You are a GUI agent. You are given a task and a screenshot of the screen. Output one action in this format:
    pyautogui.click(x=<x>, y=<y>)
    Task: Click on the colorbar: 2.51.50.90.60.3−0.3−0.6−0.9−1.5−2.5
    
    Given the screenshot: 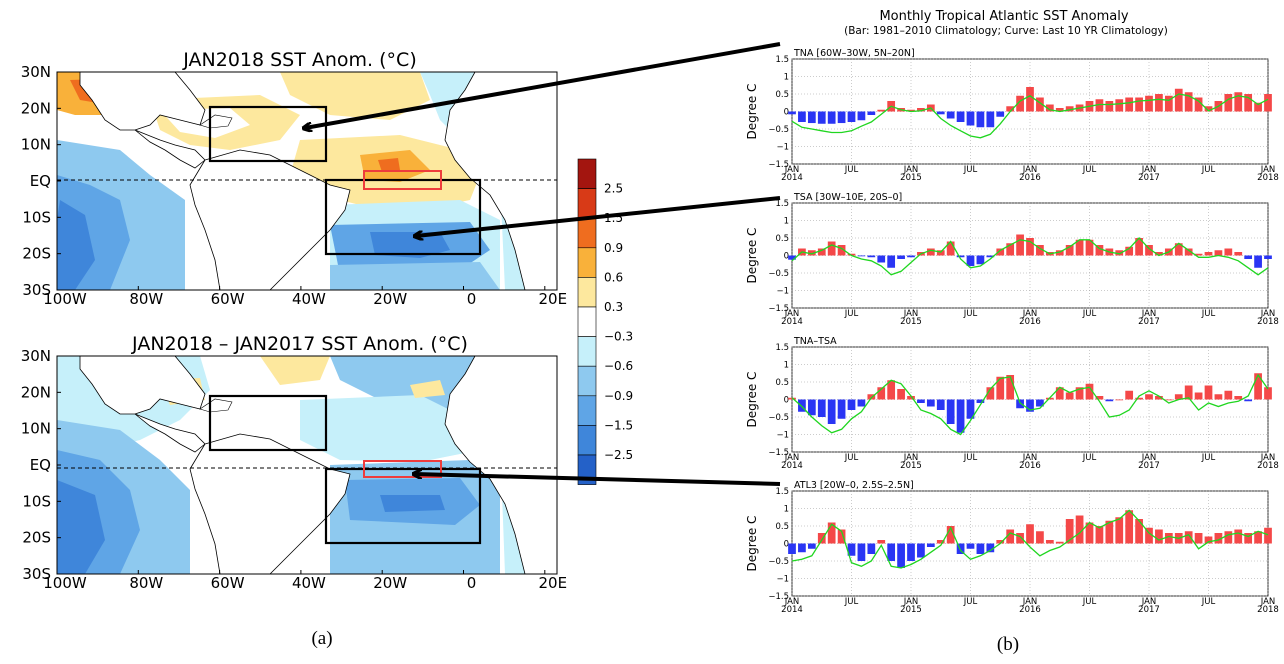 What is the action you would take?
    pyautogui.click(x=605, y=321)
    